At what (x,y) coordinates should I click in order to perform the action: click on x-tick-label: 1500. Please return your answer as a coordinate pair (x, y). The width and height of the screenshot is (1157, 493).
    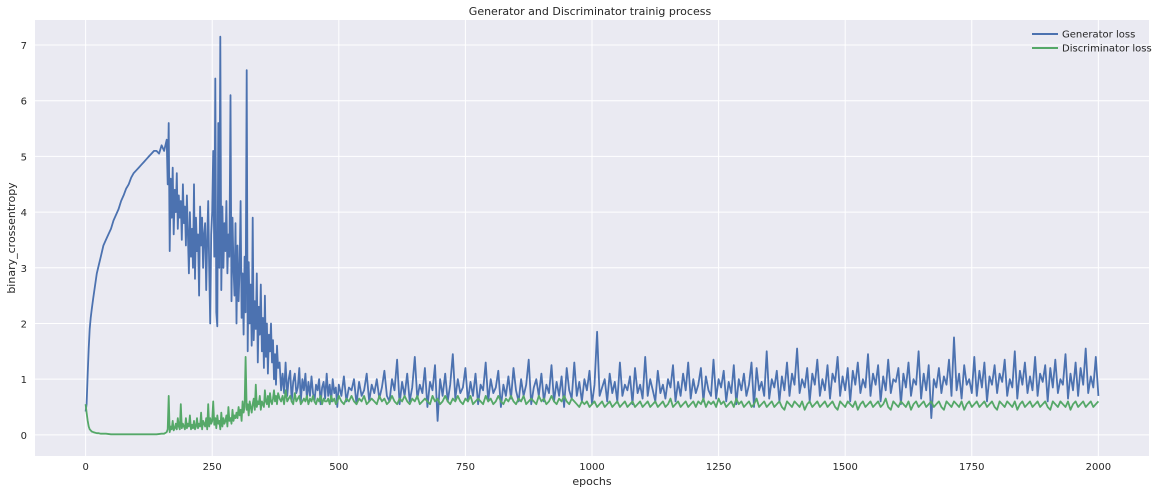
    Looking at the image, I should click on (844, 467).